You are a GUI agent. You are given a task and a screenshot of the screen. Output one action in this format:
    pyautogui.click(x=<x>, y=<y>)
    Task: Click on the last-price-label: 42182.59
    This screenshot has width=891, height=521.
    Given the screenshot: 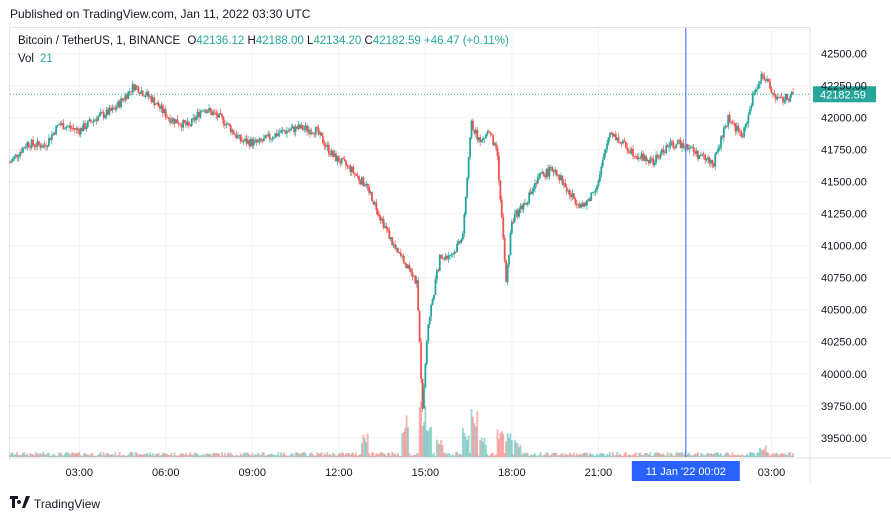 What is the action you would take?
    pyautogui.click(x=843, y=95)
    